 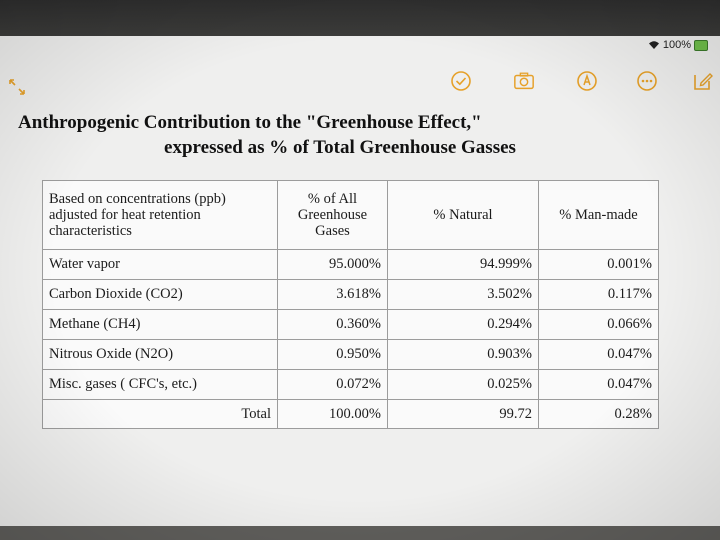 I want to click on battery-percent: 100%, so click(x=676, y=45).